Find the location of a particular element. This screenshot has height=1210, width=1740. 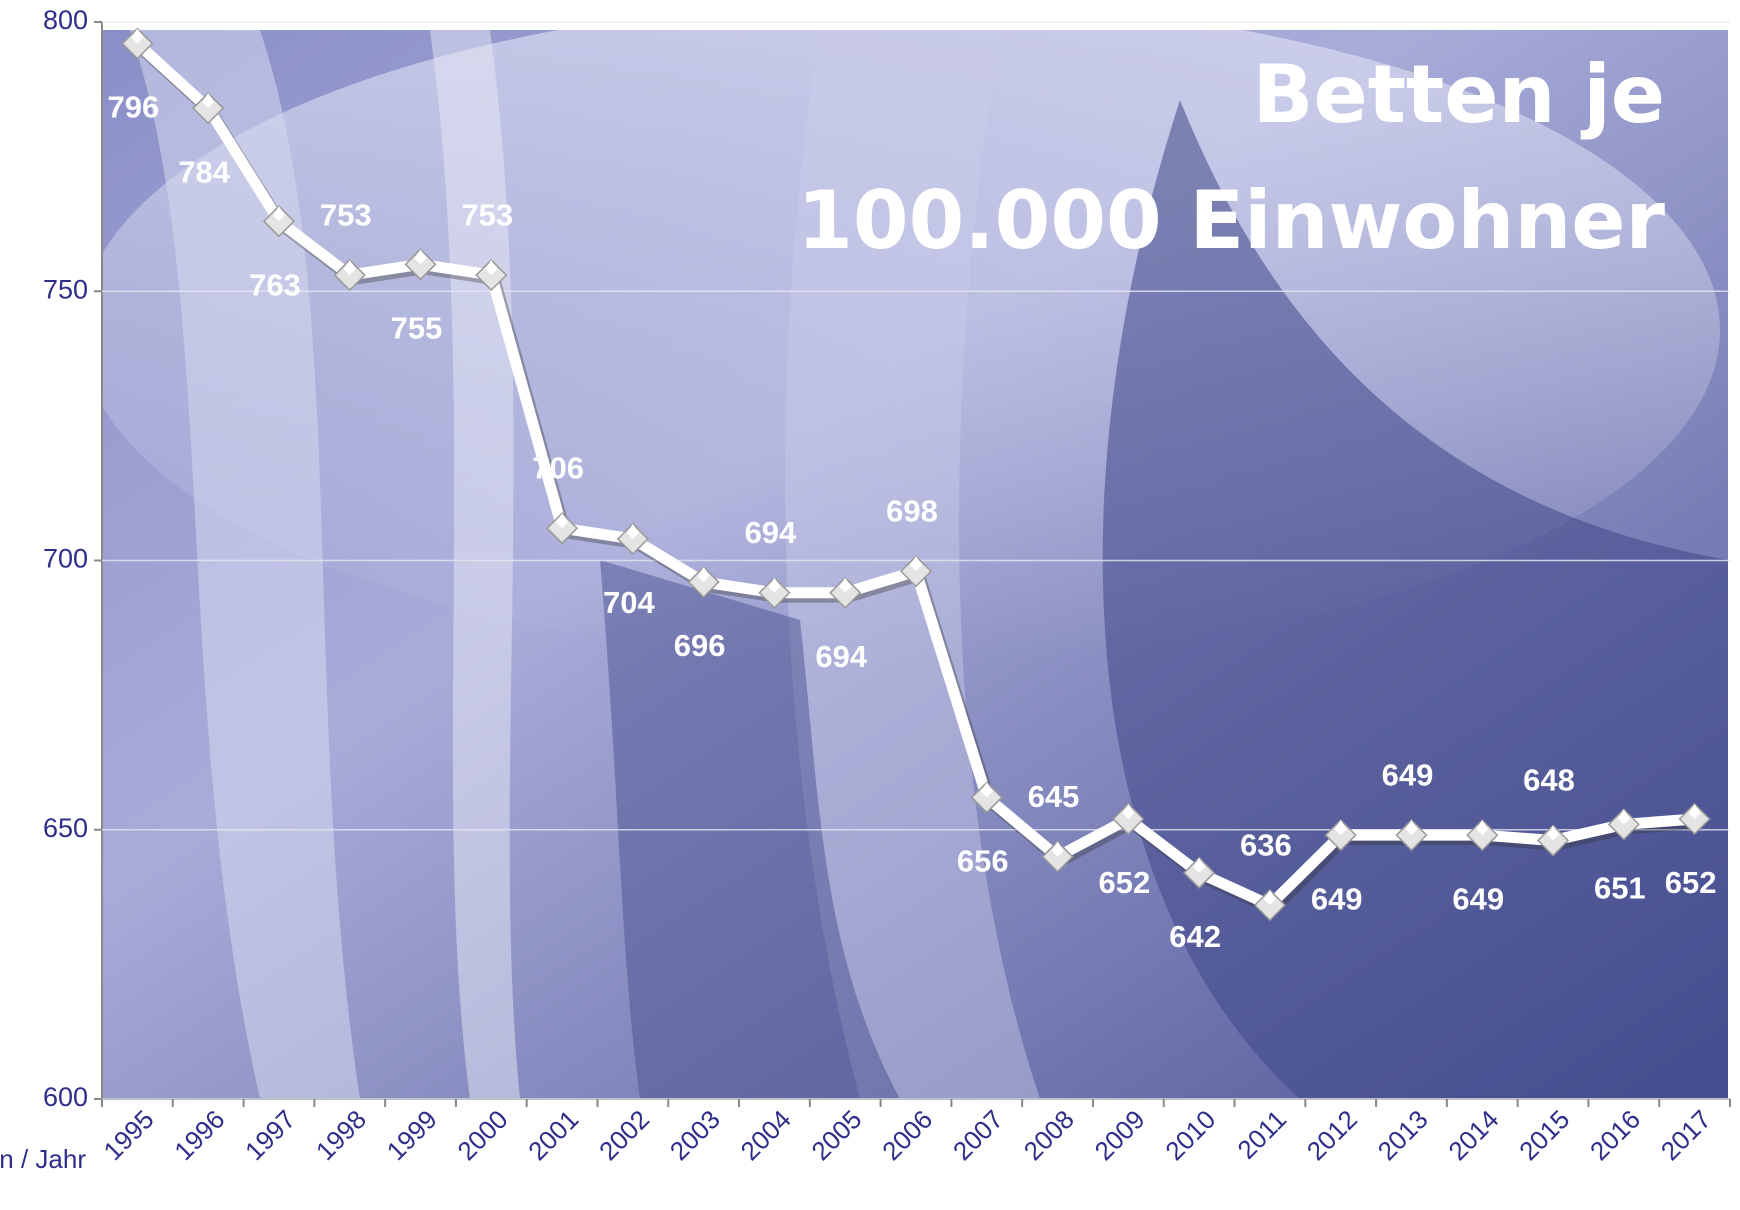

data-label: 656 is located at coordinates (983, 861).